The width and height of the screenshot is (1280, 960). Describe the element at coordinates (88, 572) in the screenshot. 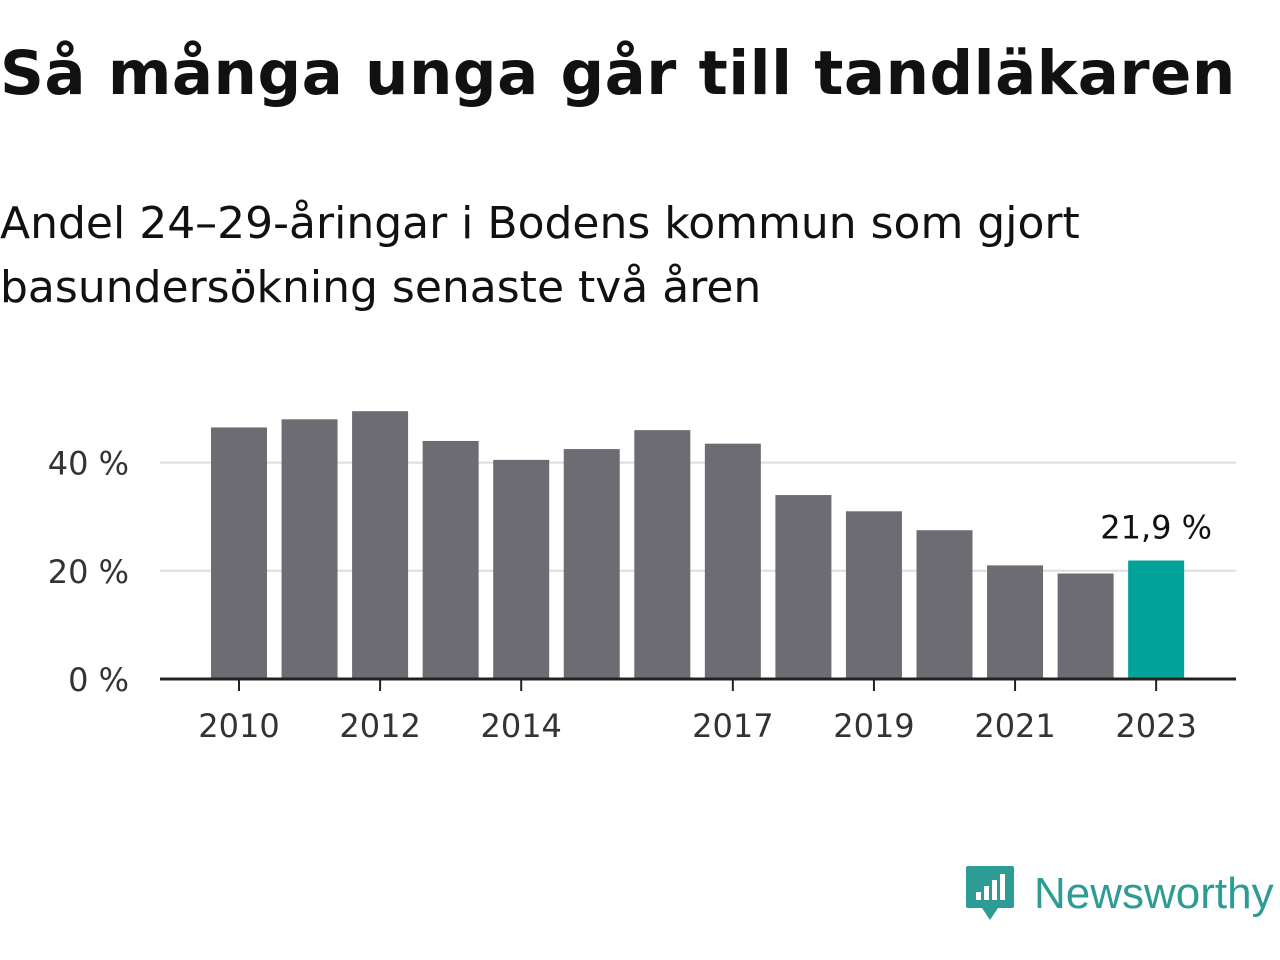

I see `y-tick-label: 20 %` at that location.